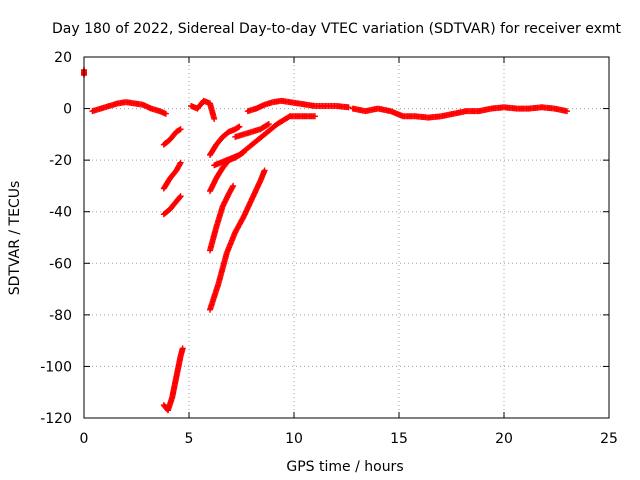 The width and height of the screenshot is (640, 480). I want to click on y-tick-label: -40, so click(60, 213).